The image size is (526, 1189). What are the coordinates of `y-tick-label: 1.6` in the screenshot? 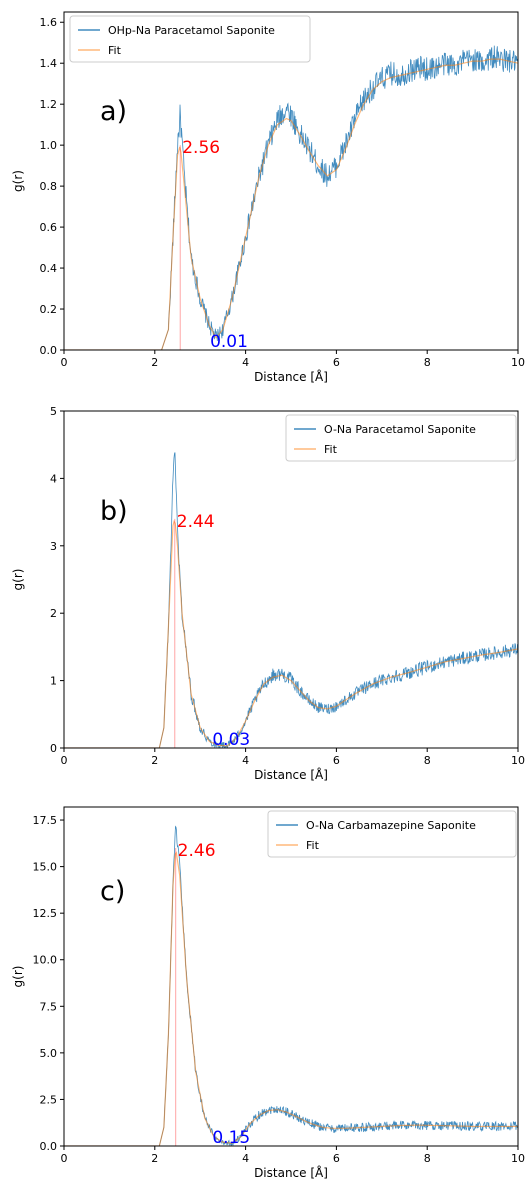 It's located at (49, 22).